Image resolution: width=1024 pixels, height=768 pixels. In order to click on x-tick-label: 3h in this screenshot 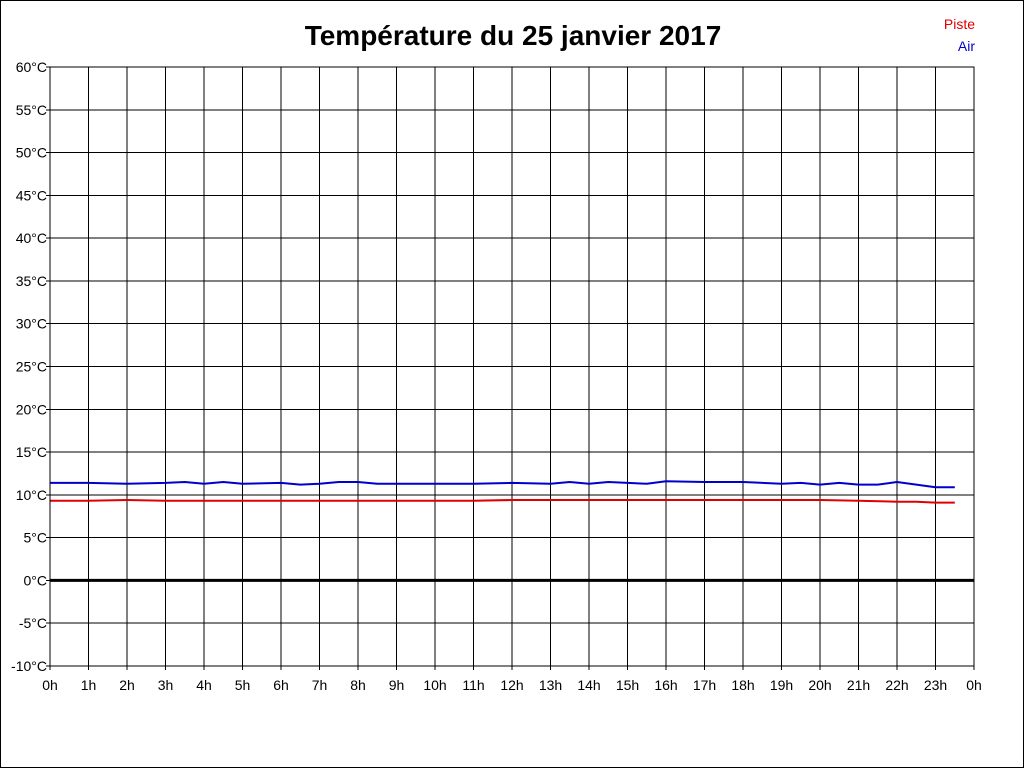, I will do `click(166, 685)`.